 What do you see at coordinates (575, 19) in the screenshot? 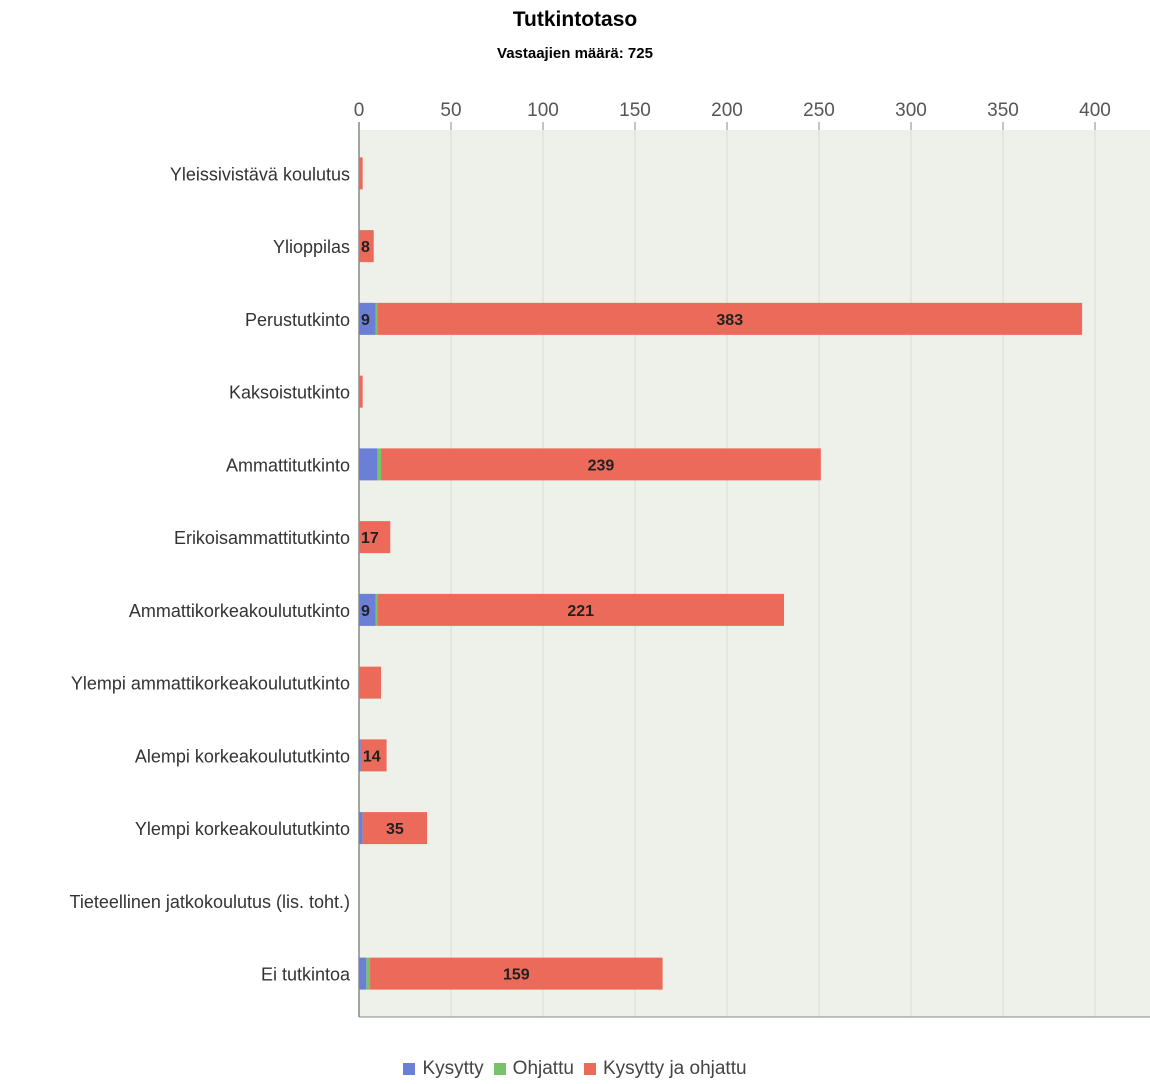
I see `chart-title: Tutkintotaso` at bounding box center [575, 19].